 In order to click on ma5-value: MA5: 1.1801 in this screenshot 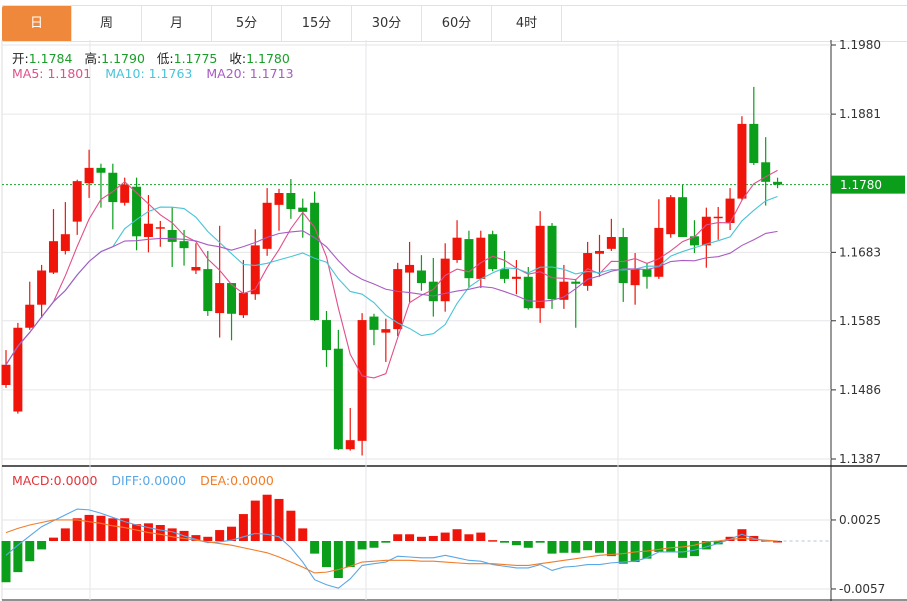, I will do `click(52, 73)`.